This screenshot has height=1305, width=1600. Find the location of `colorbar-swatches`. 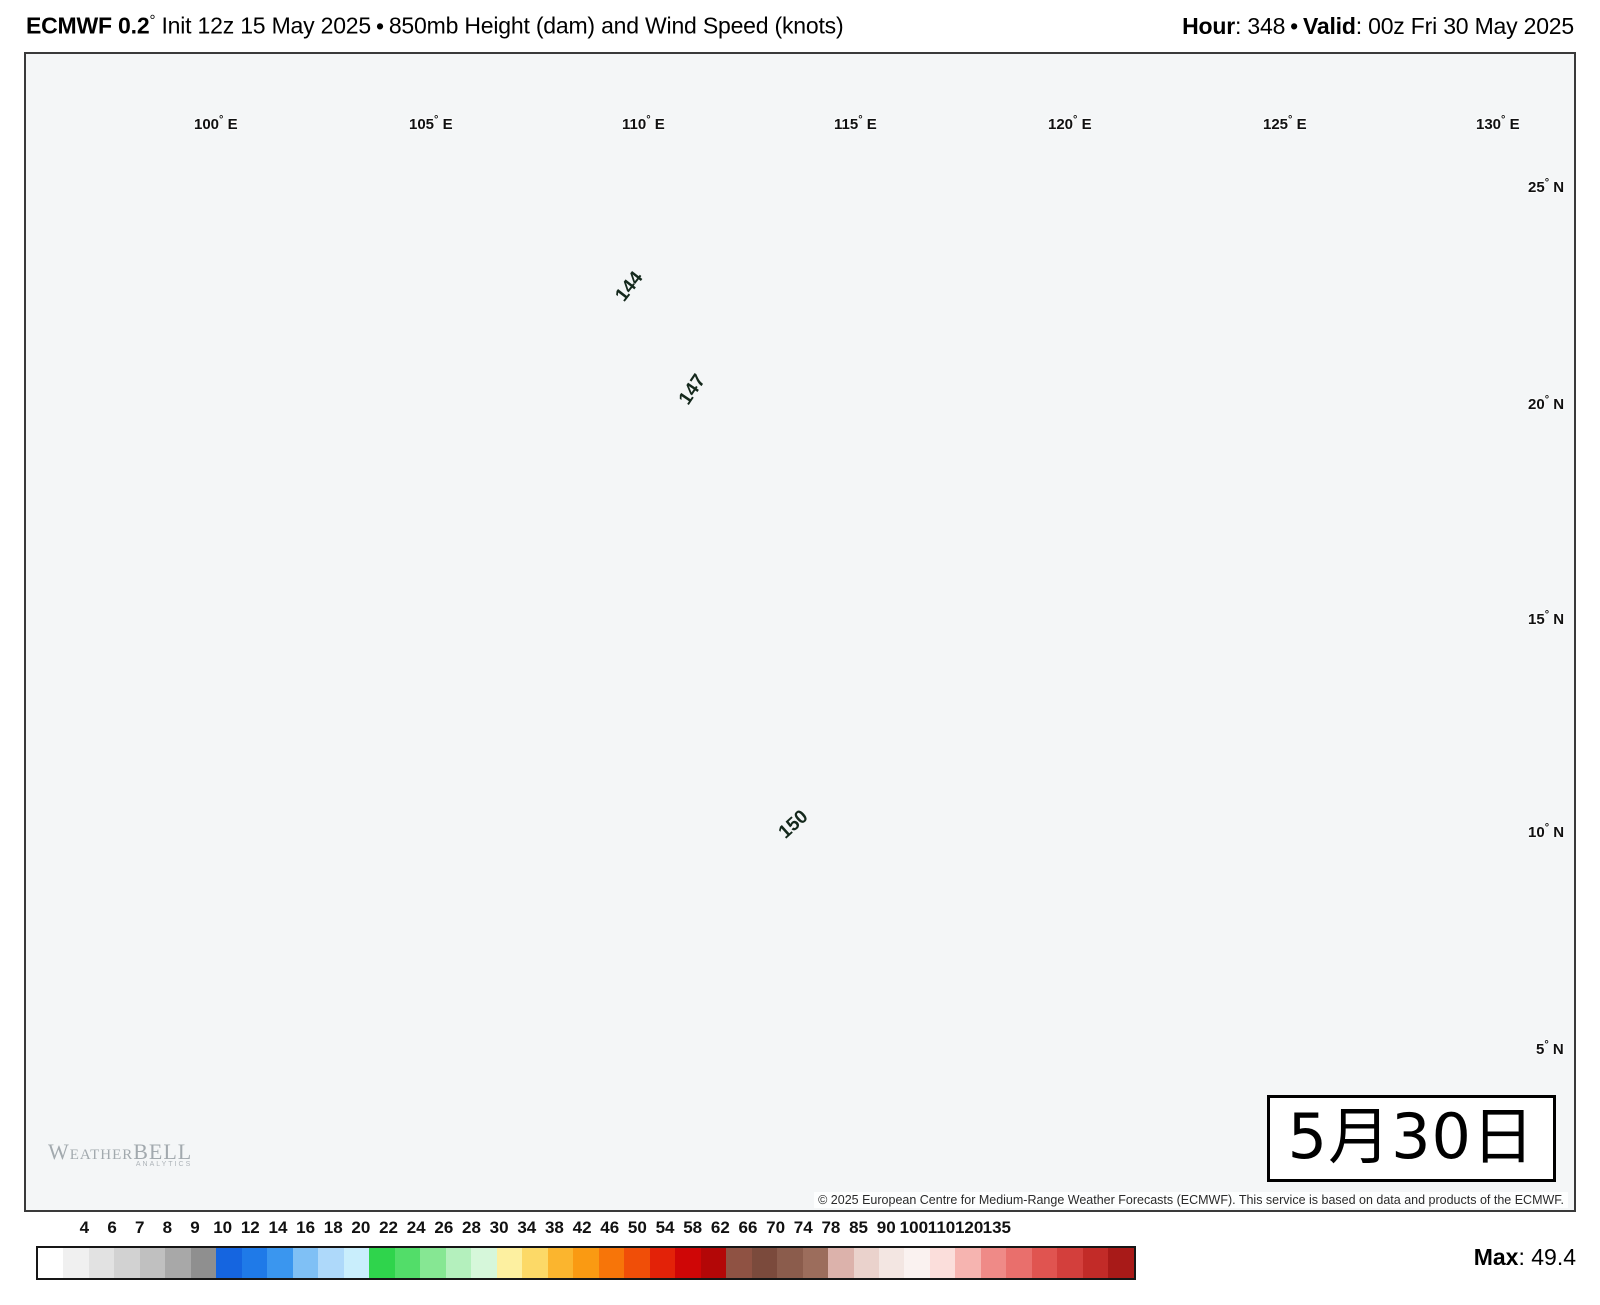

colorbar-swatches is located at coordinates (586, 1263).